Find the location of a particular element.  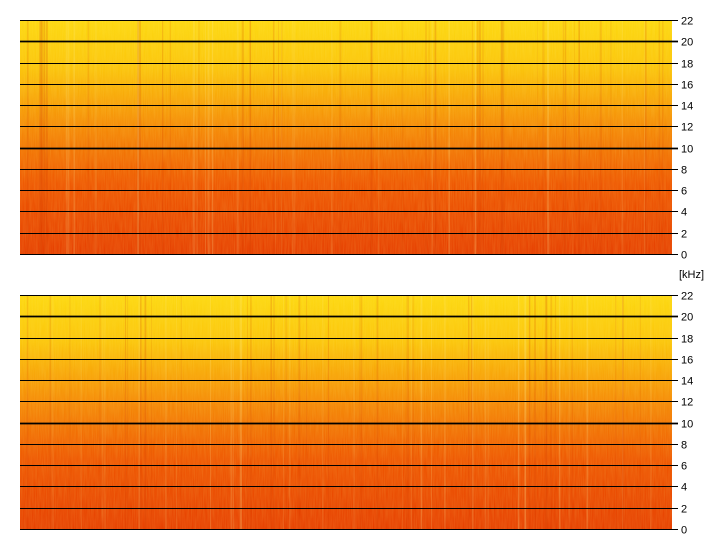

y-tick-label-0: 0 is located at coordinates (684, 531).